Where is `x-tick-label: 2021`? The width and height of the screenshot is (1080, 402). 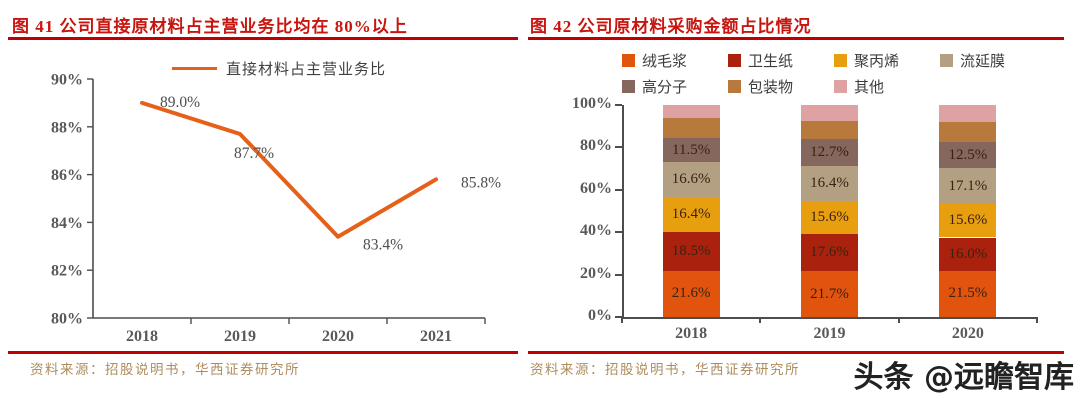 x-tick-label: 2021 is located at coordinates (436, 336).